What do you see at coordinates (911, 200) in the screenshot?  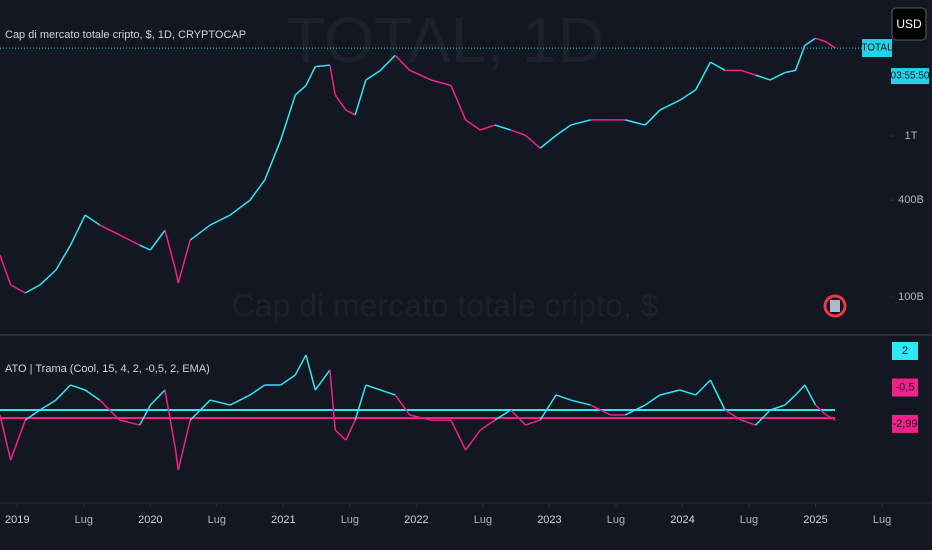 I see `y-tick-label: 400B` at bounding box center [911, 200].